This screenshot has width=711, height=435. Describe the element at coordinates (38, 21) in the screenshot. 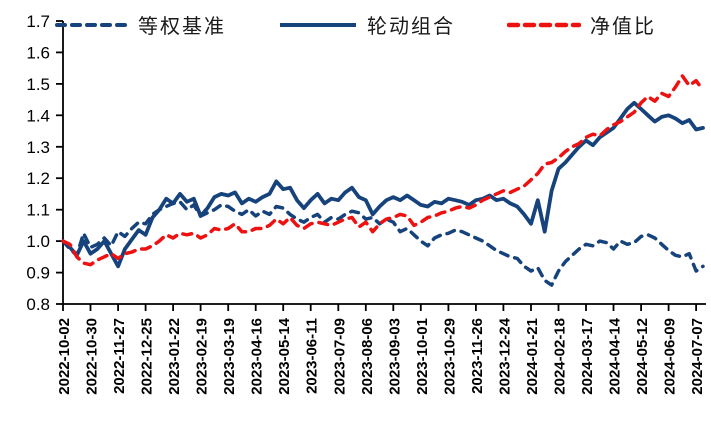

I see `y-tick-label: 1.7` at that location.